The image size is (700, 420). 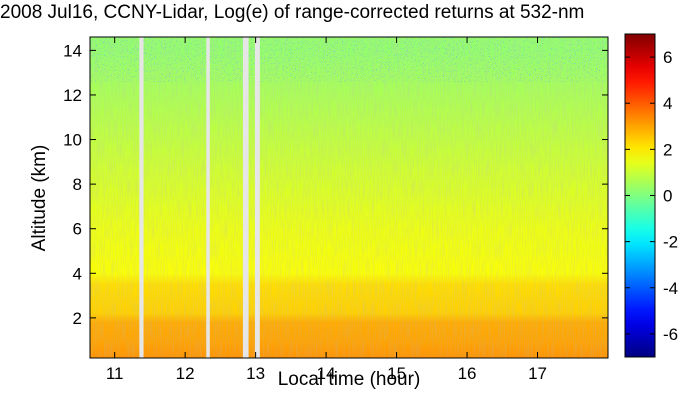 I want to click on x-tick-label: 12, so click(x=185, y=373).